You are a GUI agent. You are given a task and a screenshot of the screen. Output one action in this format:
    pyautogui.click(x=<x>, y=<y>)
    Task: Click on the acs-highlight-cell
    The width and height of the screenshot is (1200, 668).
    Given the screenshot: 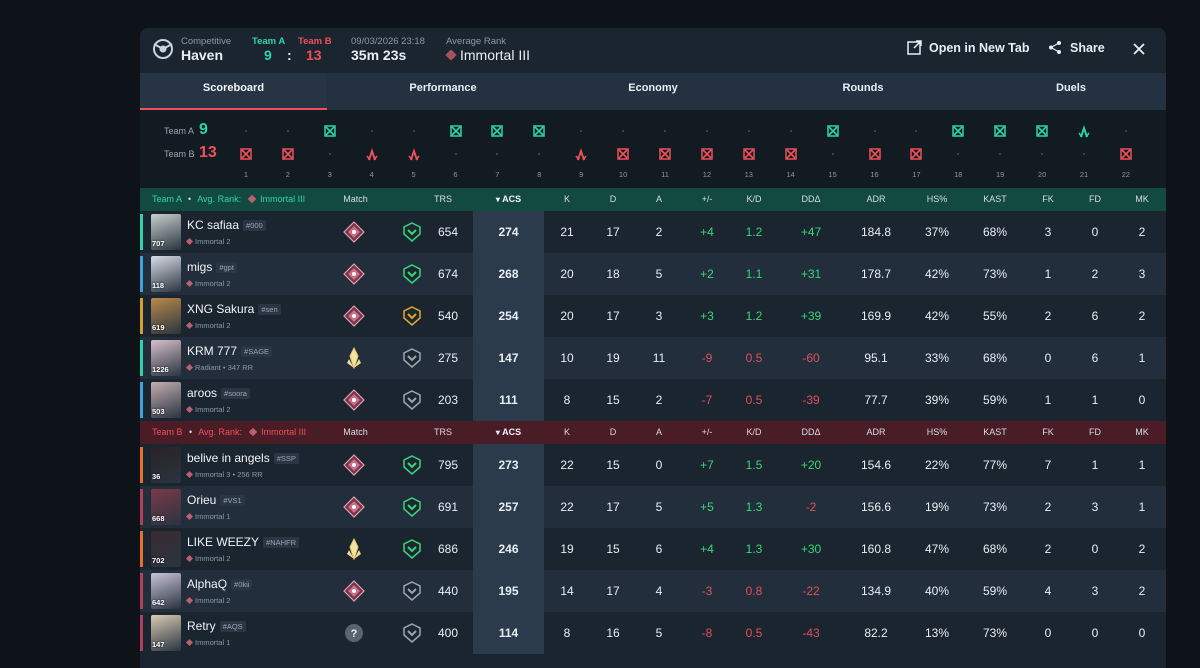 What is the action you would take?
    pyautogui.click(x=508, y=358)
    